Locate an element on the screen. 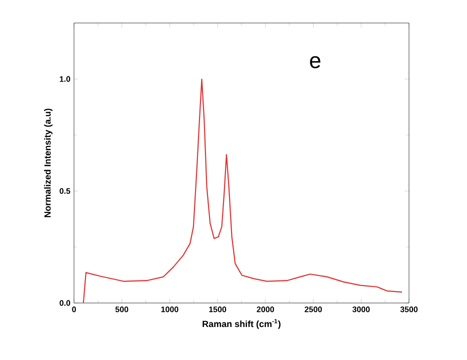  x-tick-label: 2500 is located at coordinates (313, 309).